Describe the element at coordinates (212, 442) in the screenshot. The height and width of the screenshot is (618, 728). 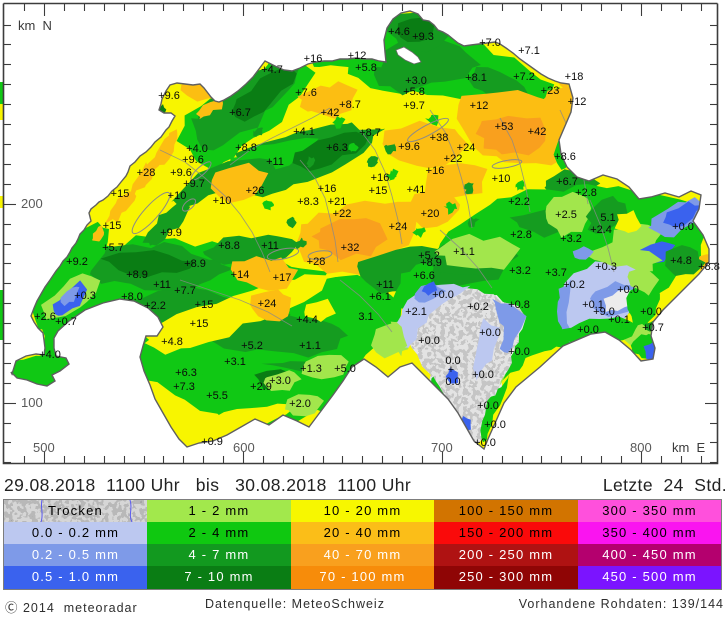
I see `svg-text: +0.9` at that location.